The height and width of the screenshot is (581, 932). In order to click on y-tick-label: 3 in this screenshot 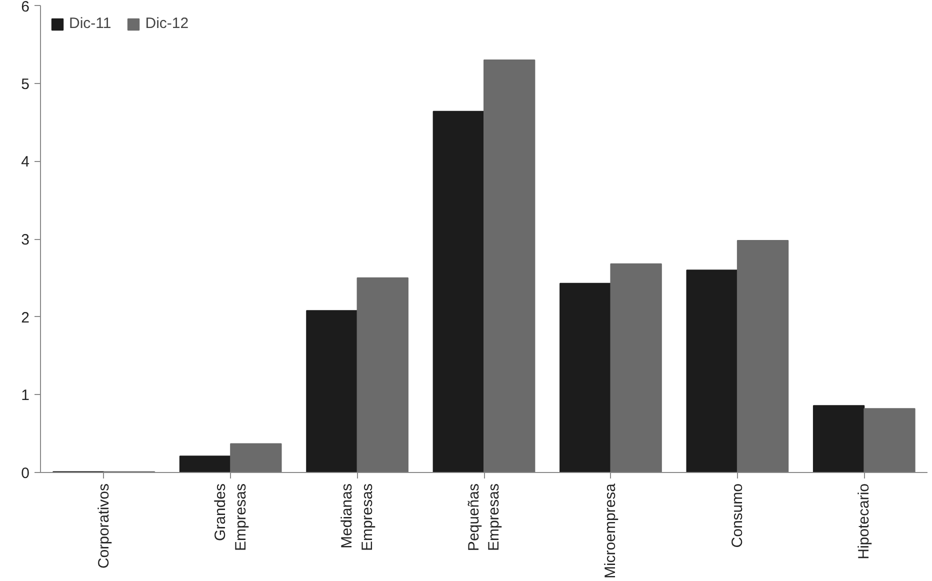, I will do `click(25, 240)`.